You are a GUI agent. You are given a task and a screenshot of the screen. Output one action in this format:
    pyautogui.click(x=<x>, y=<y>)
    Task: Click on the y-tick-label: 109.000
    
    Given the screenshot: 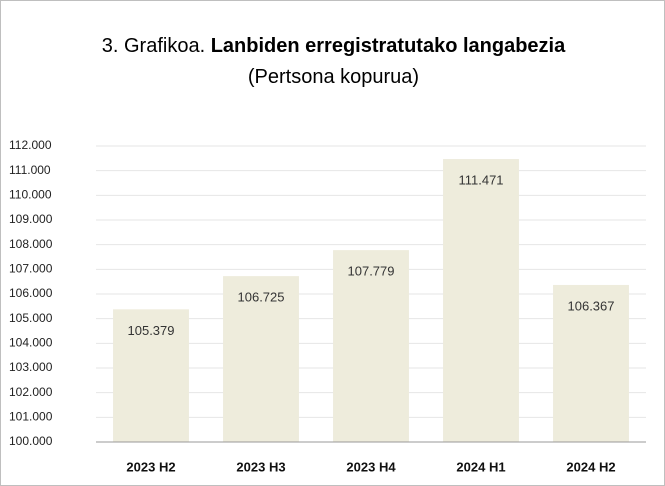 What is the action you would take?
    pyautogui.click(x=31, y=219)
    